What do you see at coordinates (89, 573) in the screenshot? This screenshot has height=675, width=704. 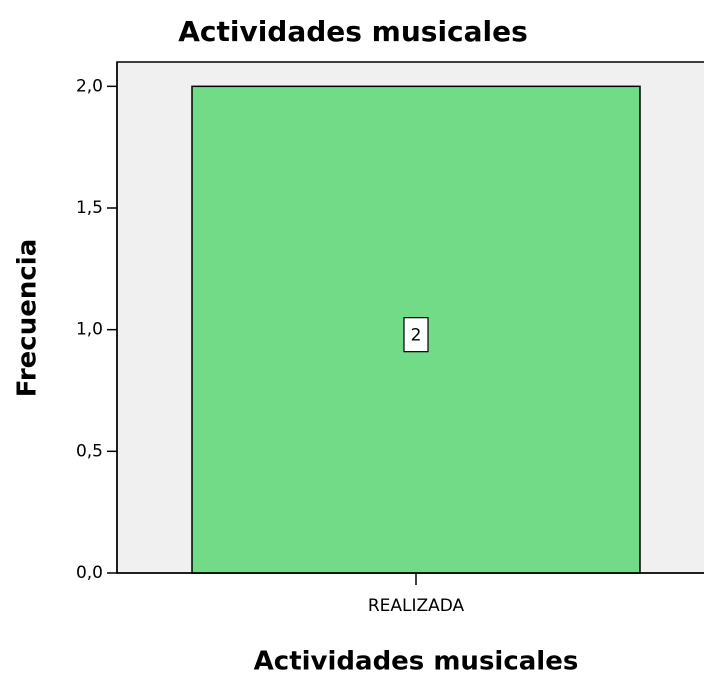 I see `y-tick-label: 0,0` at bounding box center [89, 573].